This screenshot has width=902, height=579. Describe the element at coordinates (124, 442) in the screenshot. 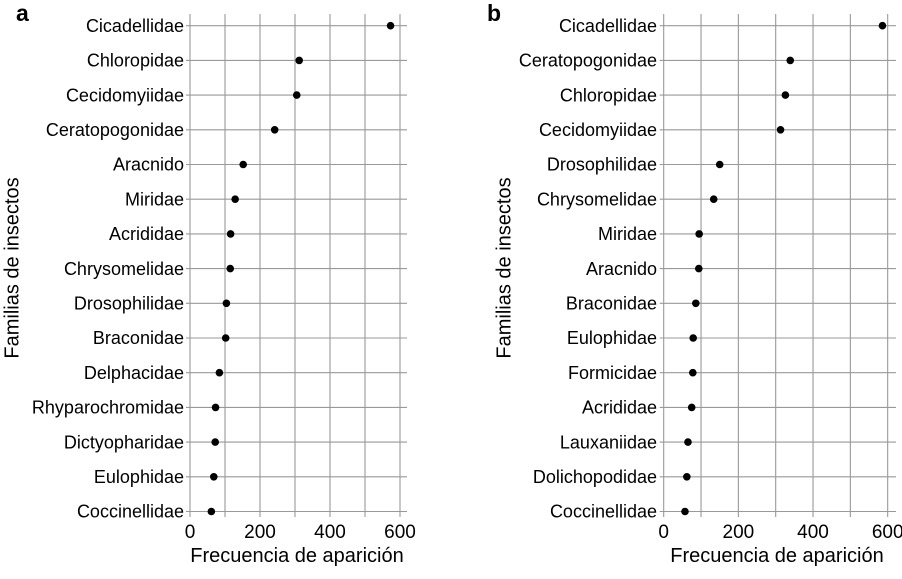

I see `category-label: Dictyopharidae` at that location.